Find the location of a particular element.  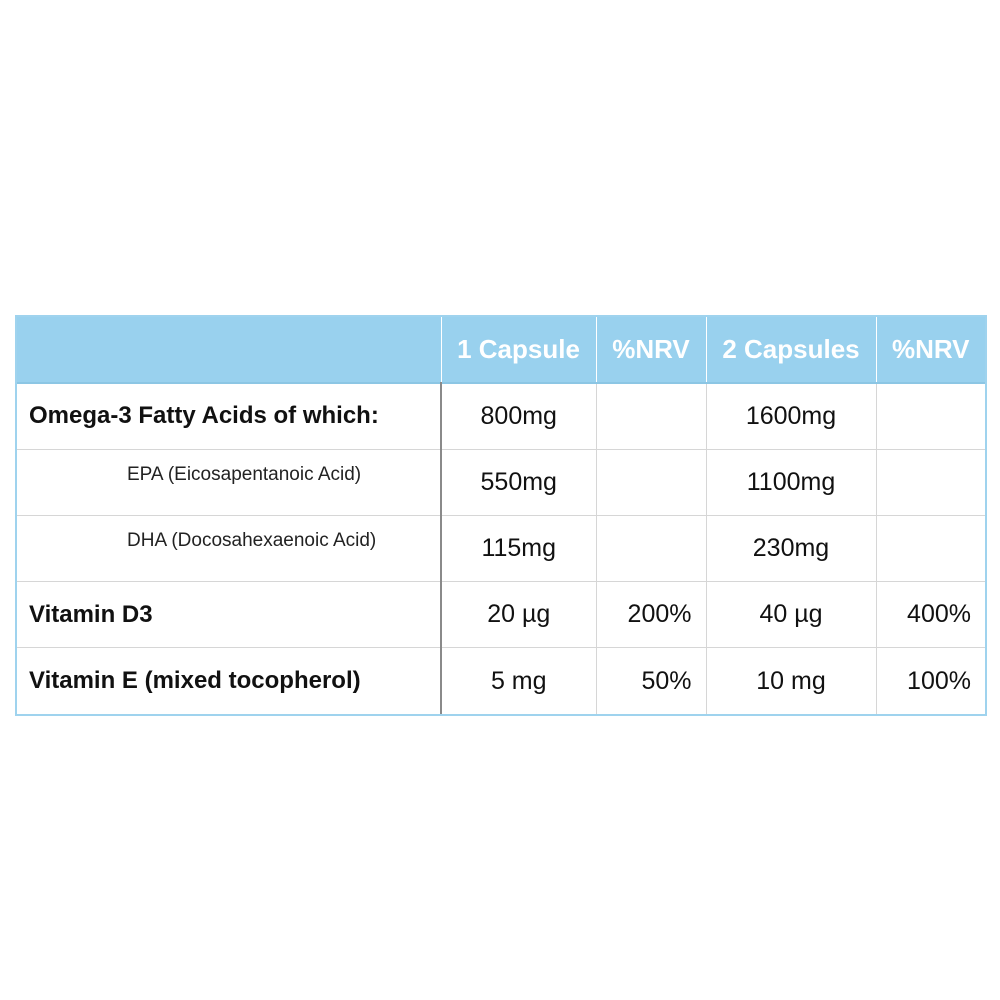

value-1-capsule: 5 mg is located at coordinates (518, 680).